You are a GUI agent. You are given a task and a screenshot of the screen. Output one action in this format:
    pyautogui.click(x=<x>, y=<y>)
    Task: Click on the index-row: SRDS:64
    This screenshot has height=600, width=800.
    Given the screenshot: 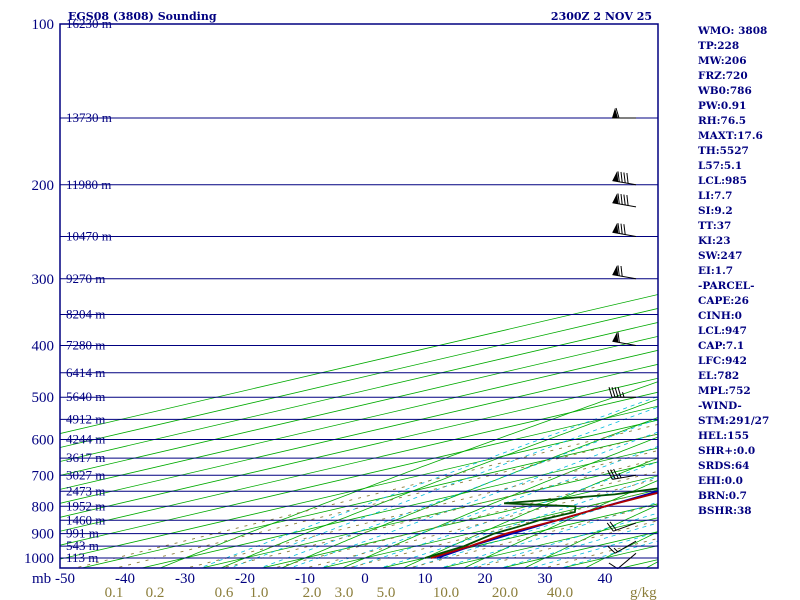 What is the action you would take?
    pyautogui.click(x=724, y=466)
    